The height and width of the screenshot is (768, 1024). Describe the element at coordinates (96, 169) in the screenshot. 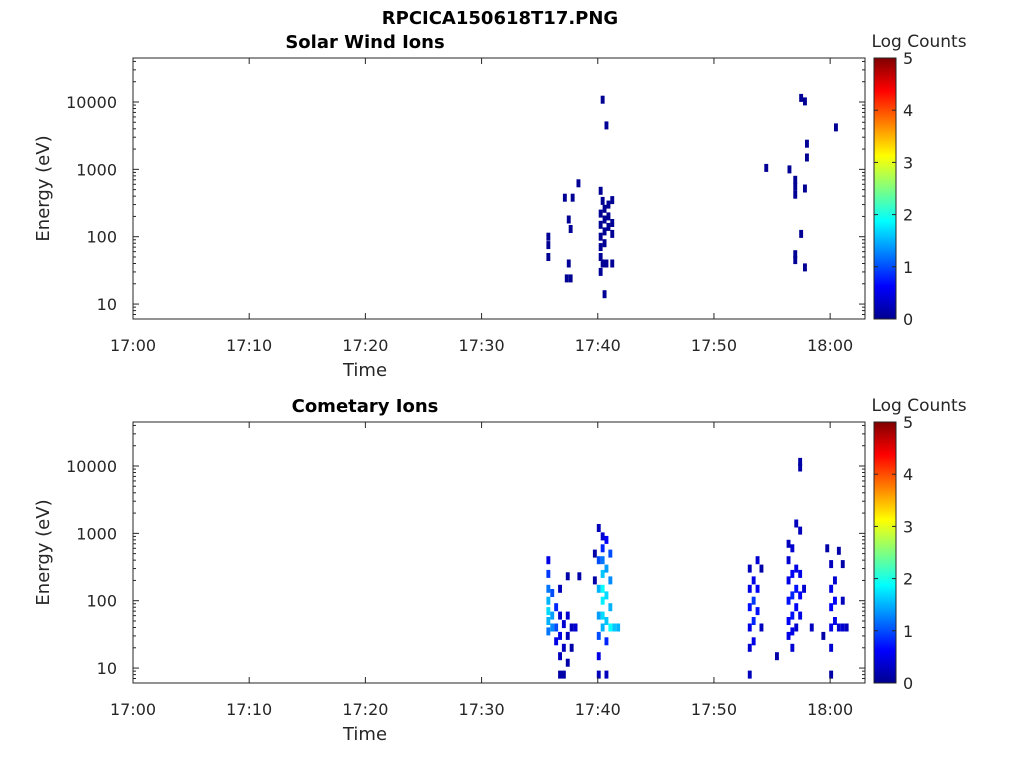

I see `y-tick-label: 1000` at that location.